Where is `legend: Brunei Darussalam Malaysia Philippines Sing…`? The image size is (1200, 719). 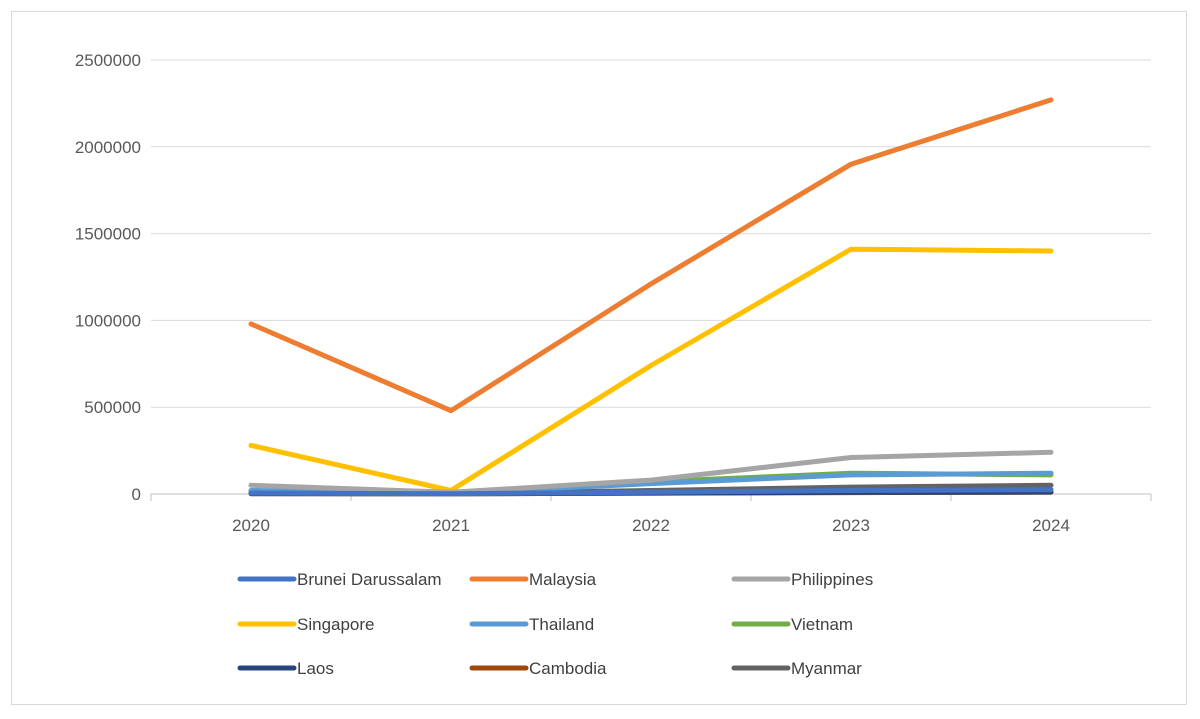 legend: Brunei Darussalam Malaysia Philippines Sing… is located at coordinates (555, 624).